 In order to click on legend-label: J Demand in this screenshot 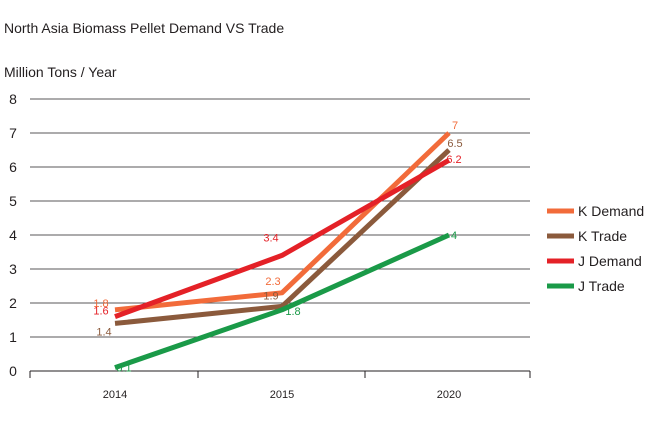, I will do `click(610, 261)`.